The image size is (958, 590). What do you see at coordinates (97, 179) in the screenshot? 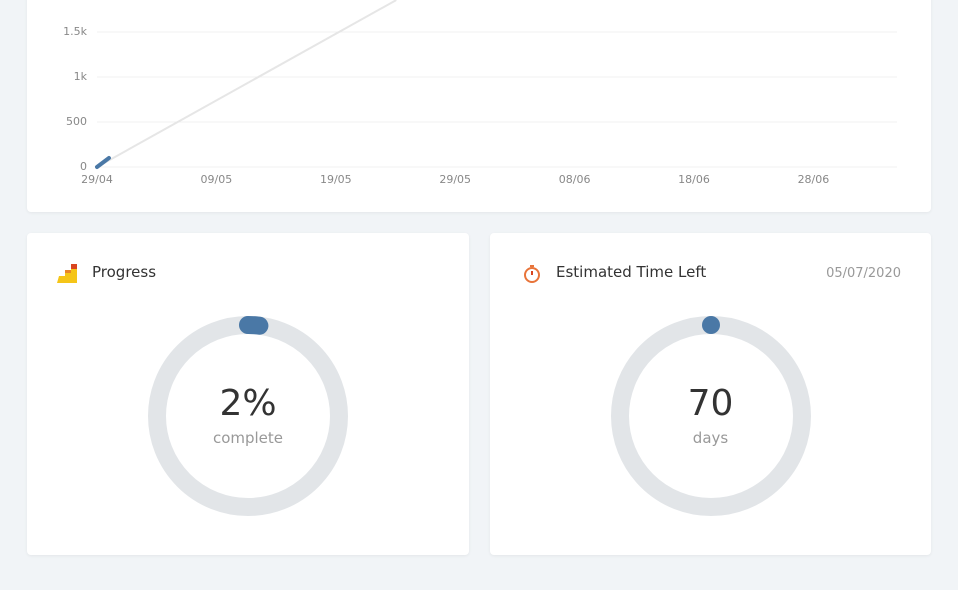
I see `x-tick-label: 29/04` at bounding box center [97, 179].